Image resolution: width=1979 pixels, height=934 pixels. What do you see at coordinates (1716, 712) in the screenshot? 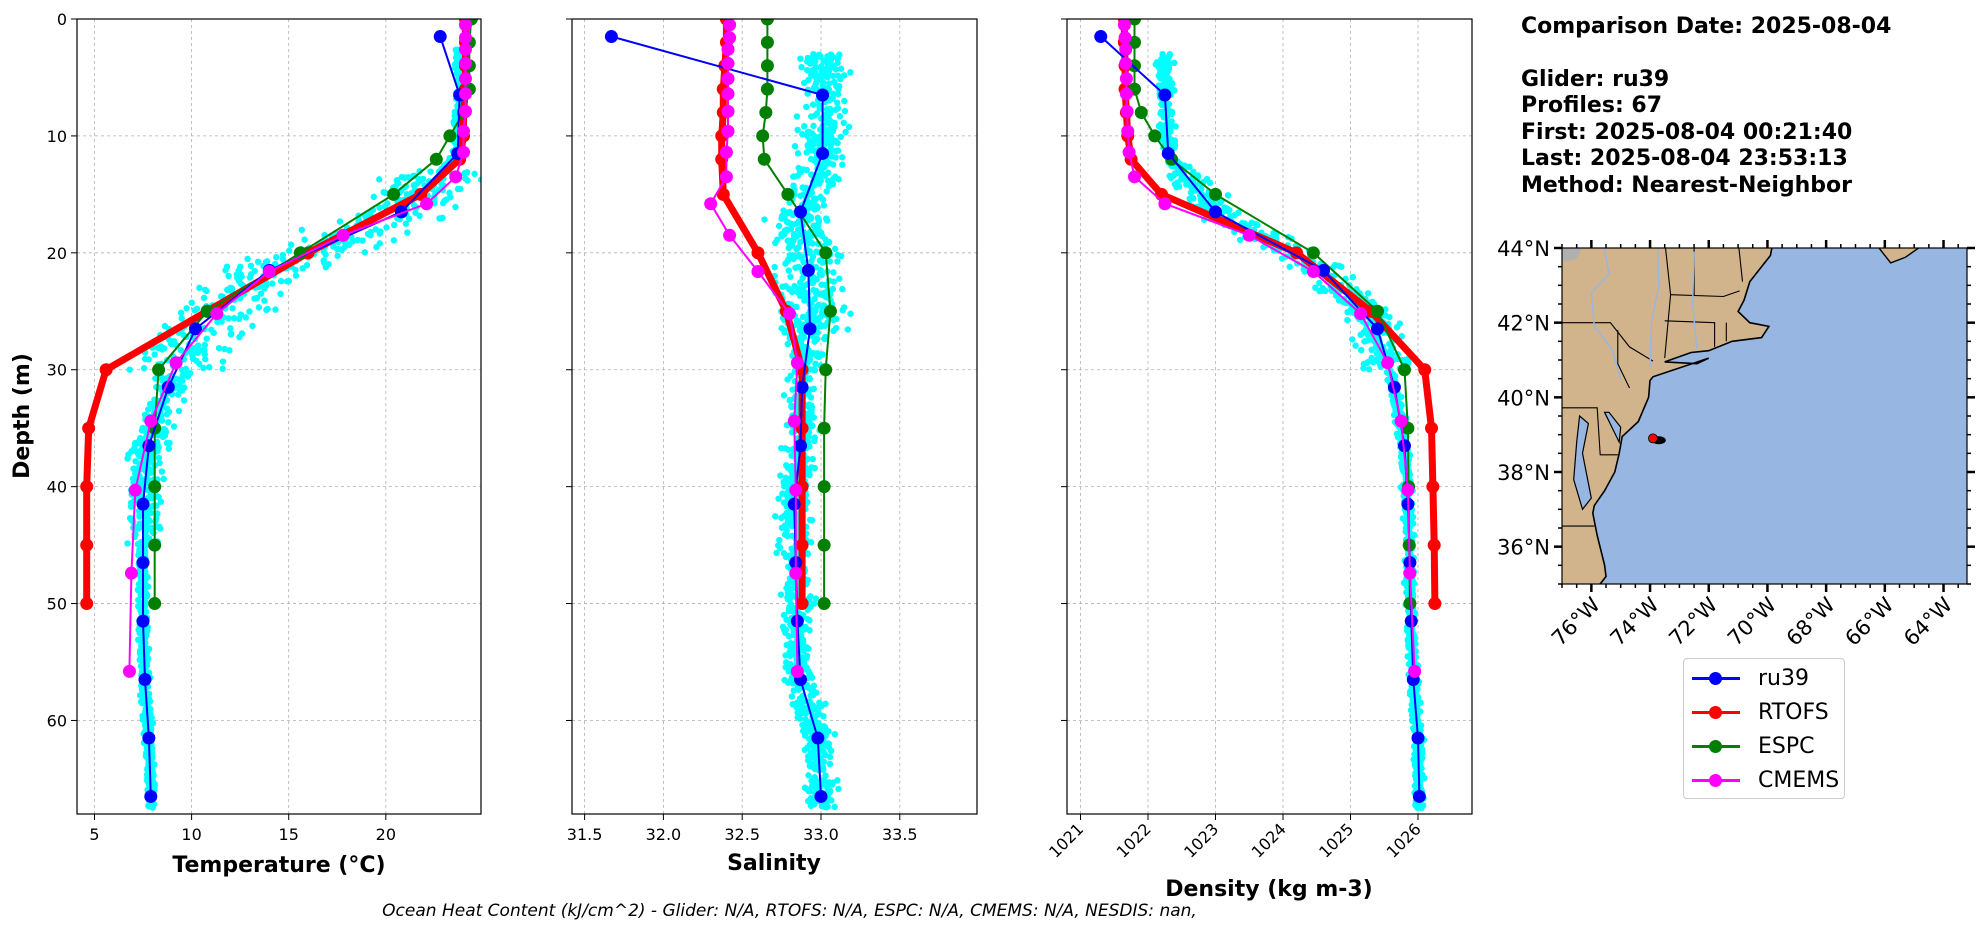
I see `legend-line-rtofs` at bounding box center [1716, 712].